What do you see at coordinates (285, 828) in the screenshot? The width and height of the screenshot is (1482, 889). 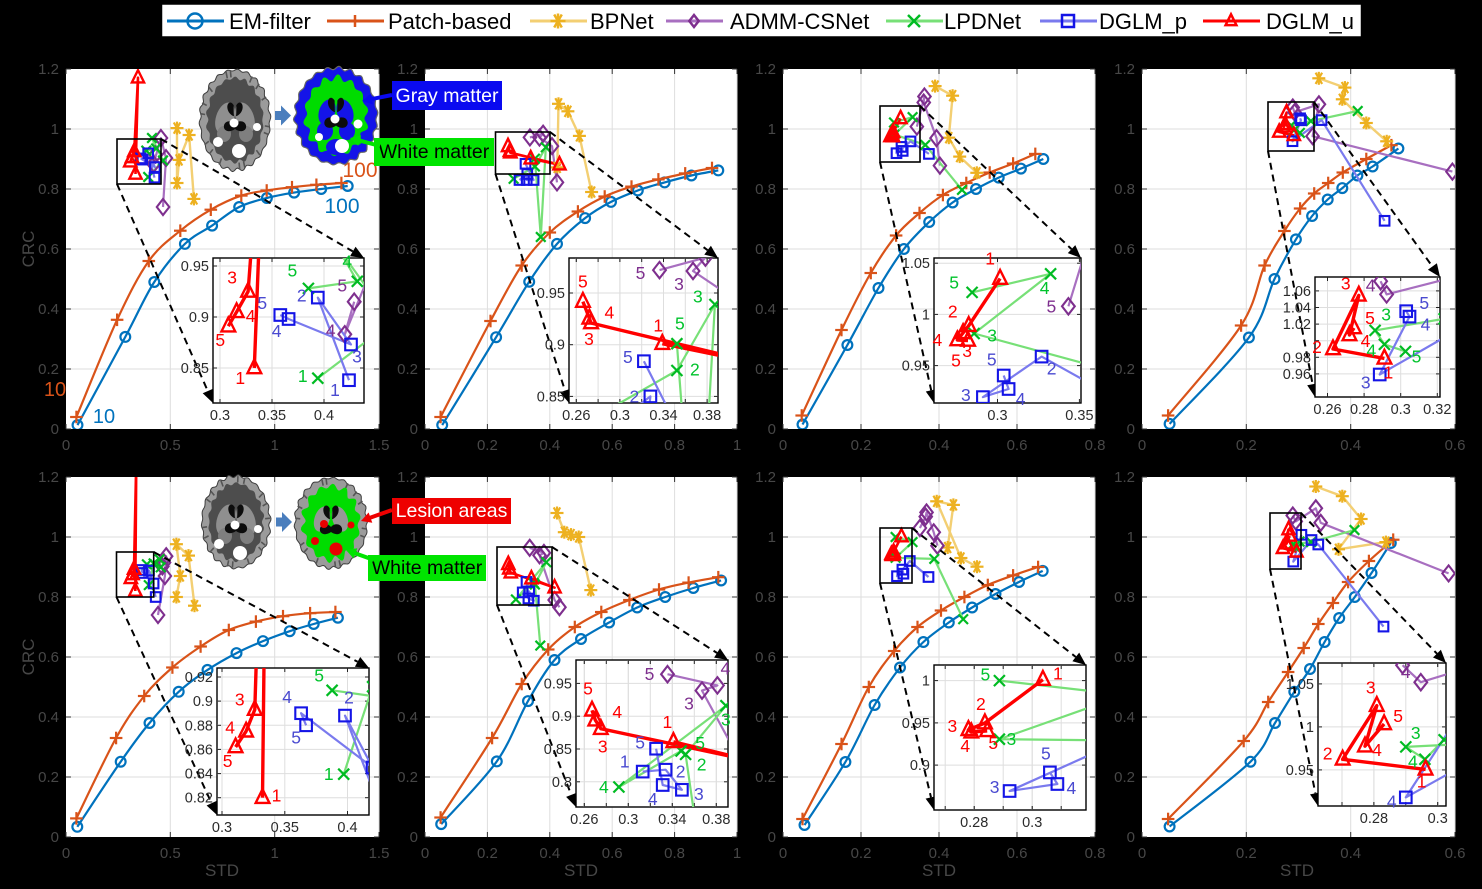 I see `svg-text: 0.35` at bounding box center [285, 828].